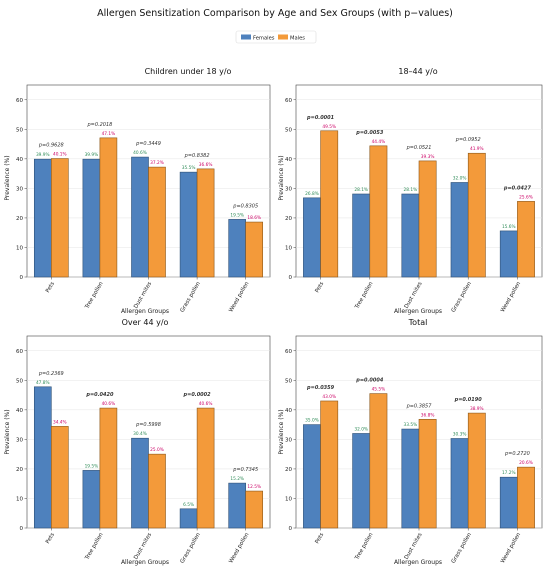  What do you see at coordinates (320, 388) in the screenshot?
I see `p-value-label: p=0.0359` at bounding box center [320, 388].